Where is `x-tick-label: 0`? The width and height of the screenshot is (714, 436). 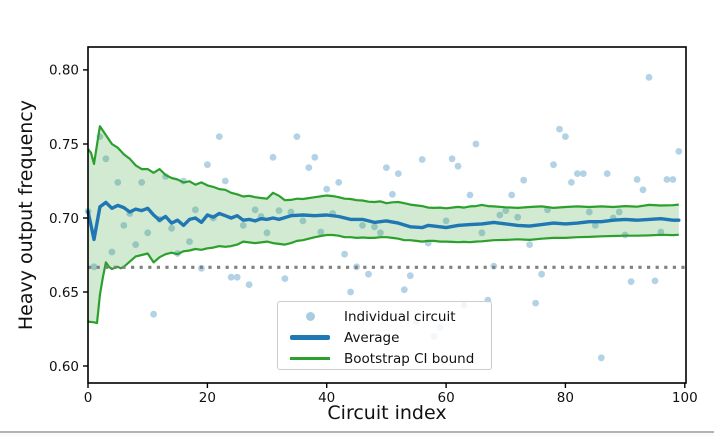 x-tick-label: 0 is located at coordinates (88, 398).